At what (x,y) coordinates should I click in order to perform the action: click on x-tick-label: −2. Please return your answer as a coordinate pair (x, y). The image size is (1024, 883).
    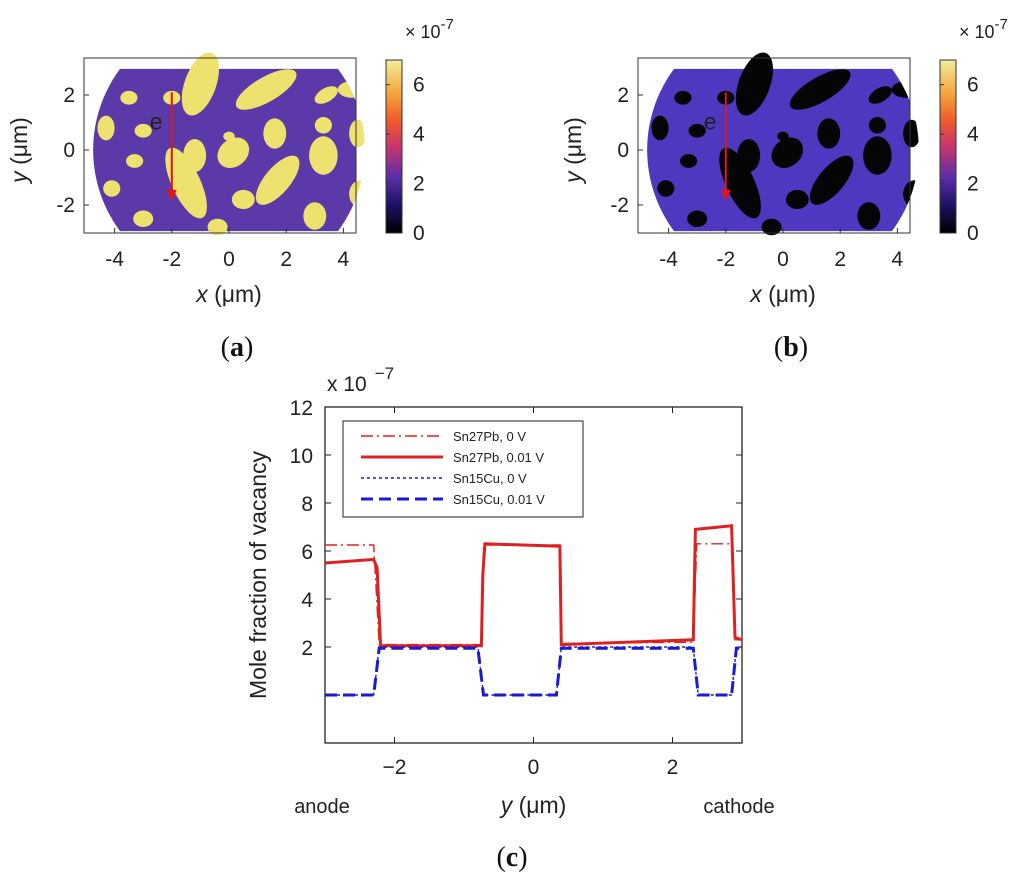
    Looking at the image, I should click on (395, 767).